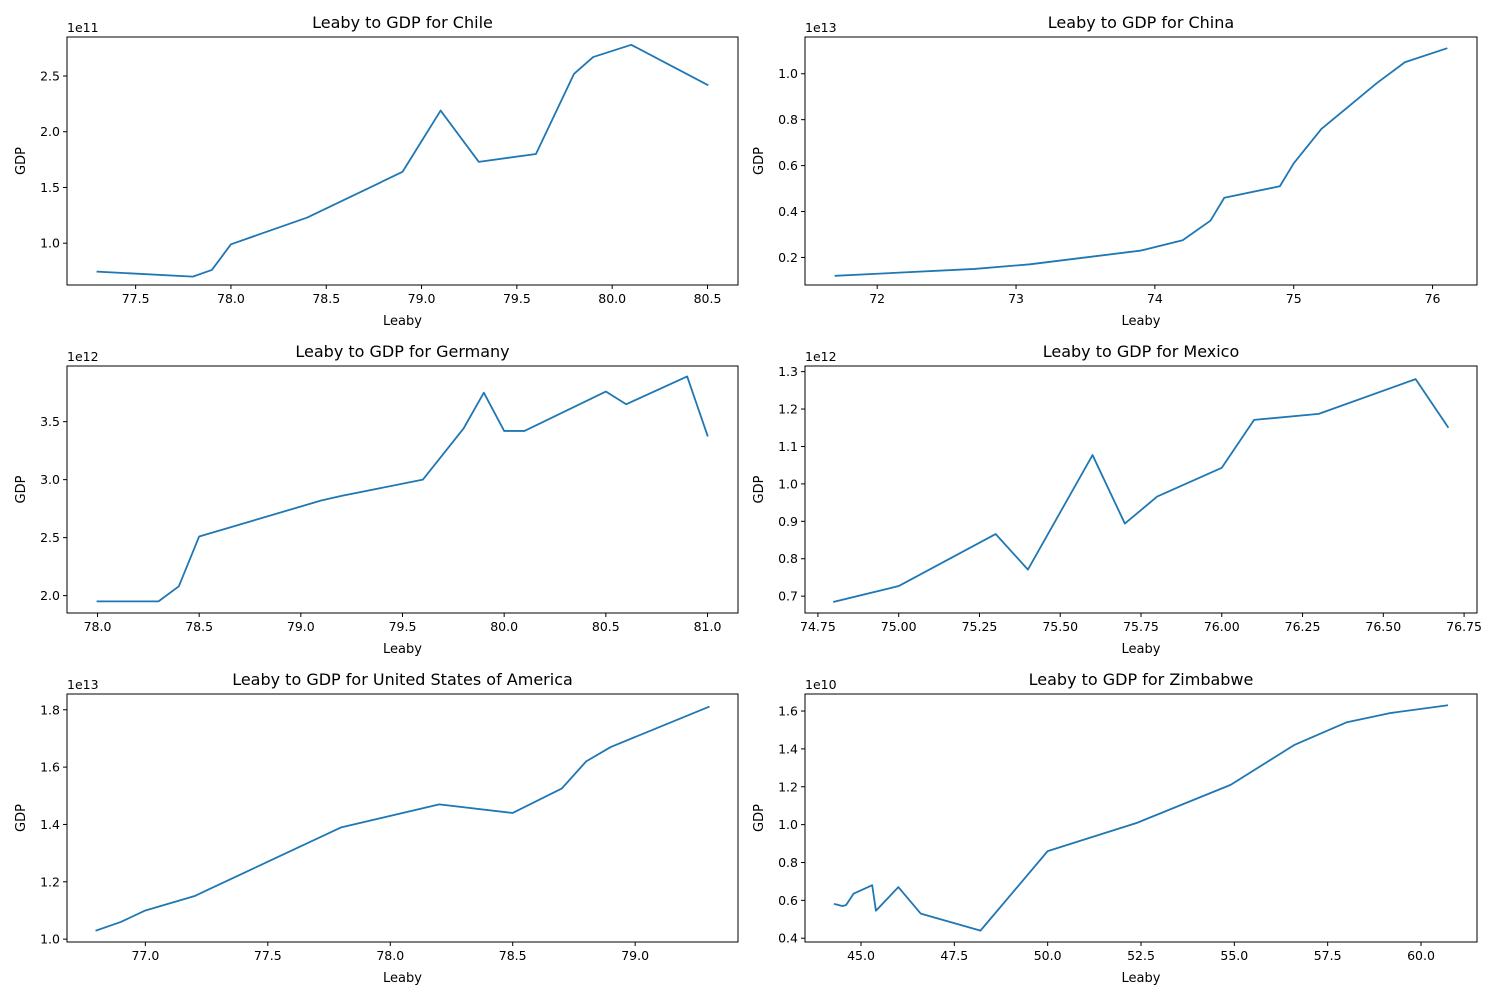 The height and width of the screenshot is (1004, 1500). Describe the element at coordinates (1222, 626) in the screenshot. I see `chart-3-xtick-label: 76.00` at that location.